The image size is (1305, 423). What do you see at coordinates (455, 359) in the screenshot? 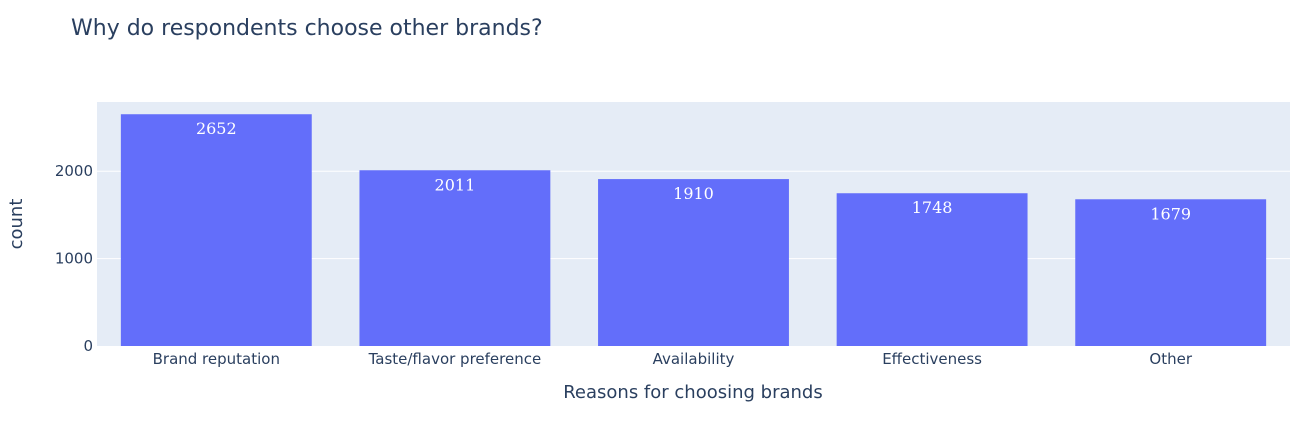
I see `x-tick-label: Taste/flavor preference` at bounding box center [455, 359].